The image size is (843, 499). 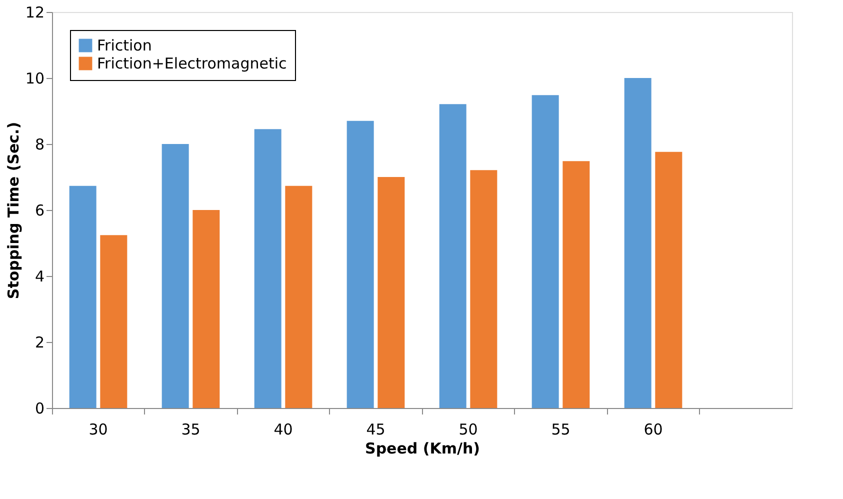 What do you see at coordinates (468, 429) in the screenshot?
I see `x-tick-label: 50` at bounding box center [468, 429].